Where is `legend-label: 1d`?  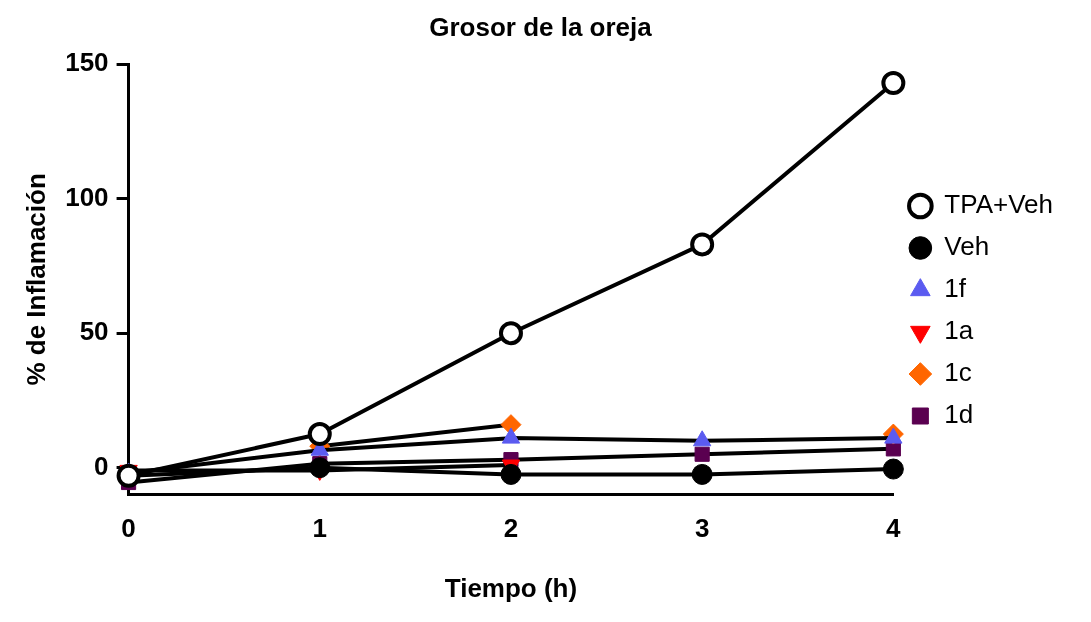 legend-label: 1d is located at coordinates (959, 414).